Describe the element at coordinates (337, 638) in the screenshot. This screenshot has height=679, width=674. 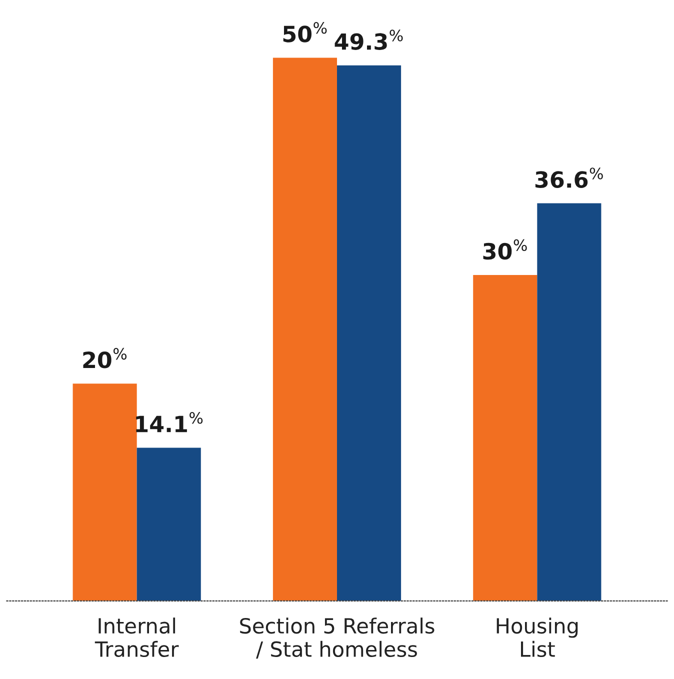
I see `x-tick-label: Section 5 Referrals / Stat homeless` at that location.